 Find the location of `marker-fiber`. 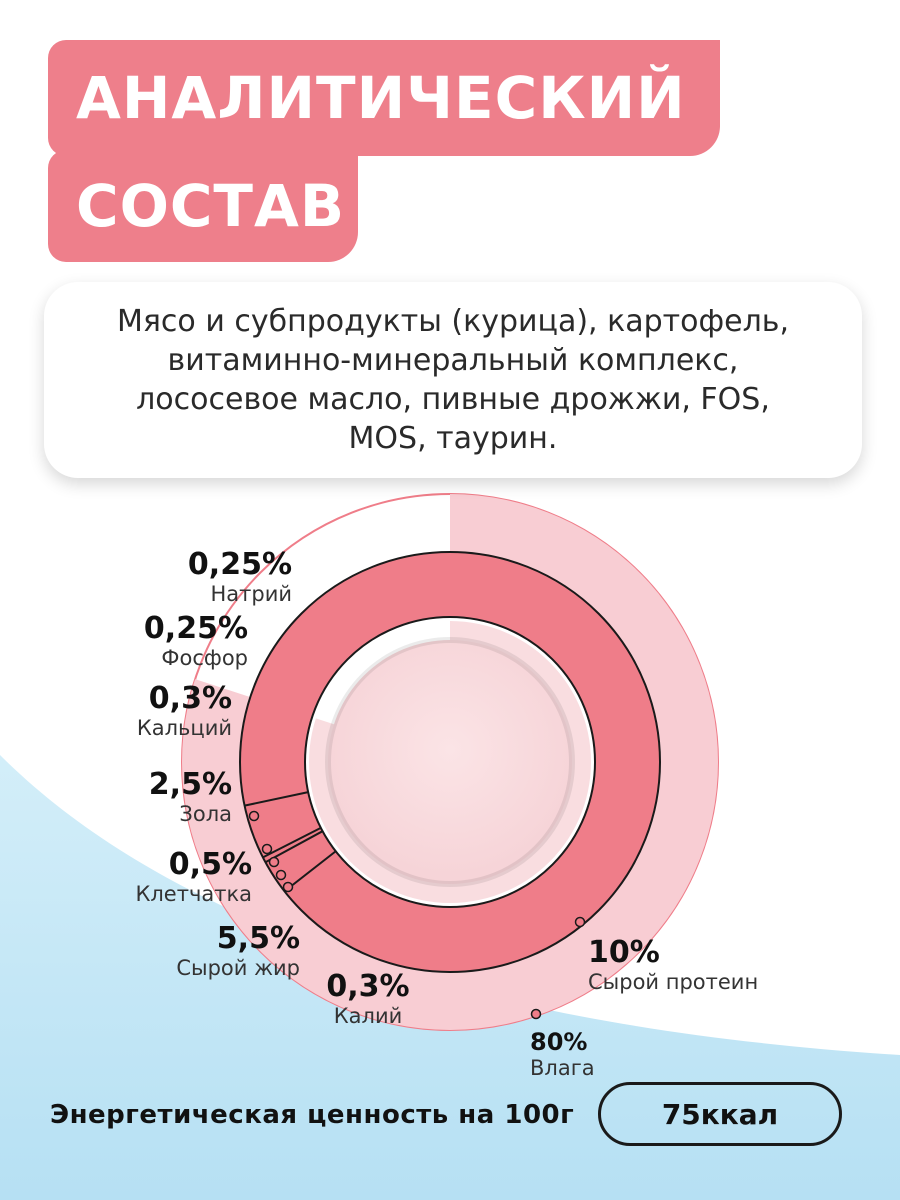

marker-fiber is located at coordinates (267, 849).